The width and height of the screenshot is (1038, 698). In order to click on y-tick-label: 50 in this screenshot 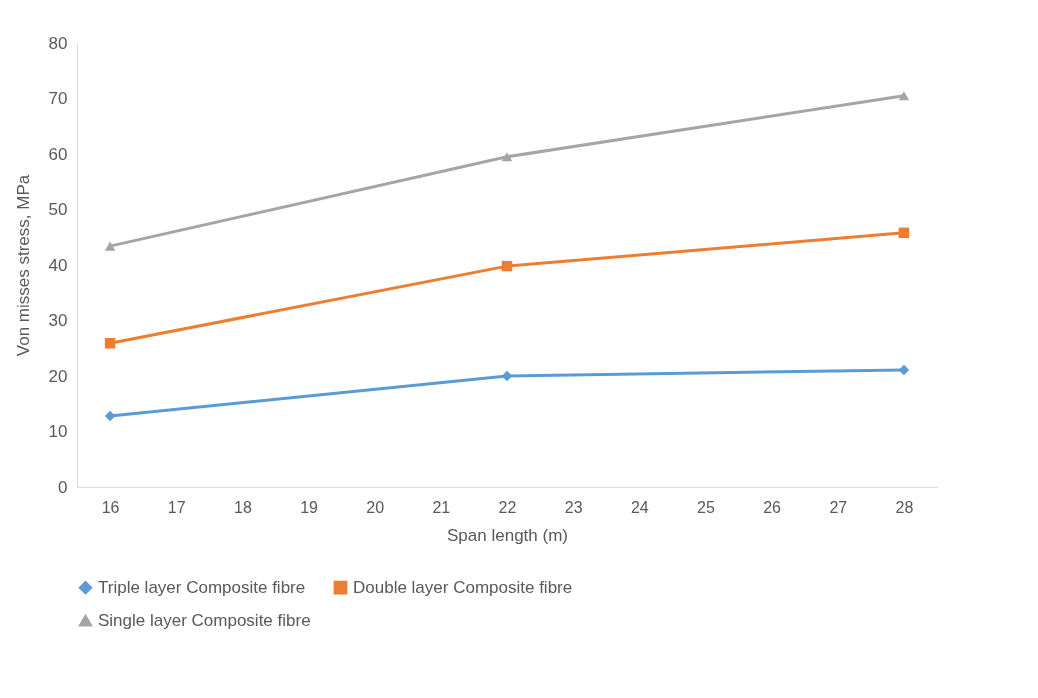, I will do `click(58, 209)`.